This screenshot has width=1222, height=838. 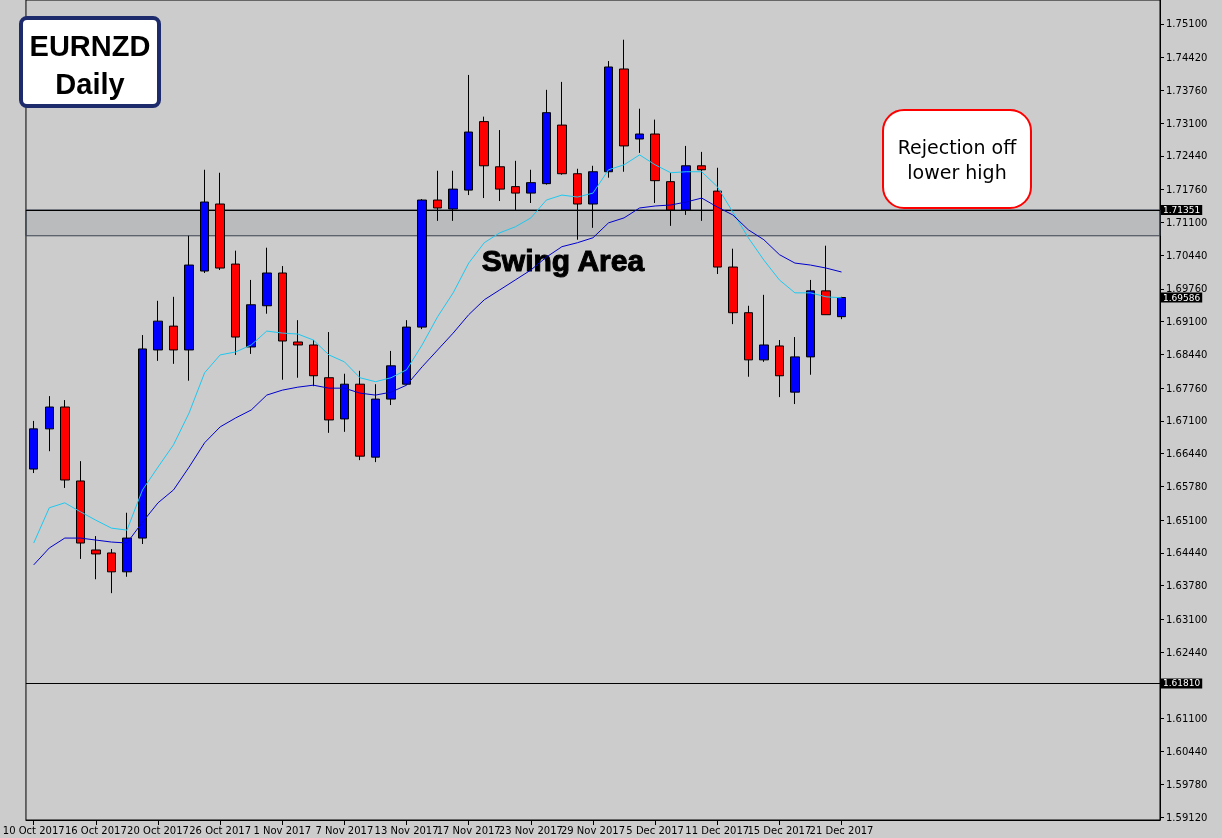 I want to click on y-tick-label: 1.64440, so click(x=1187, y=553).